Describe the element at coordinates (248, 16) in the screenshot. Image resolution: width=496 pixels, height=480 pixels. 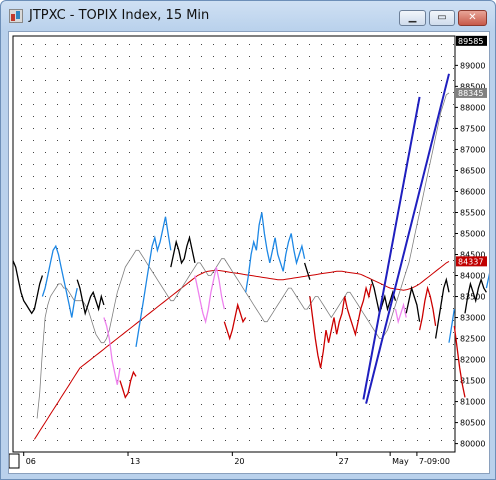
I see `title-bar: JTPXC - TOPIX Index, 15 Min ▁ ▭ ✕` at that location.